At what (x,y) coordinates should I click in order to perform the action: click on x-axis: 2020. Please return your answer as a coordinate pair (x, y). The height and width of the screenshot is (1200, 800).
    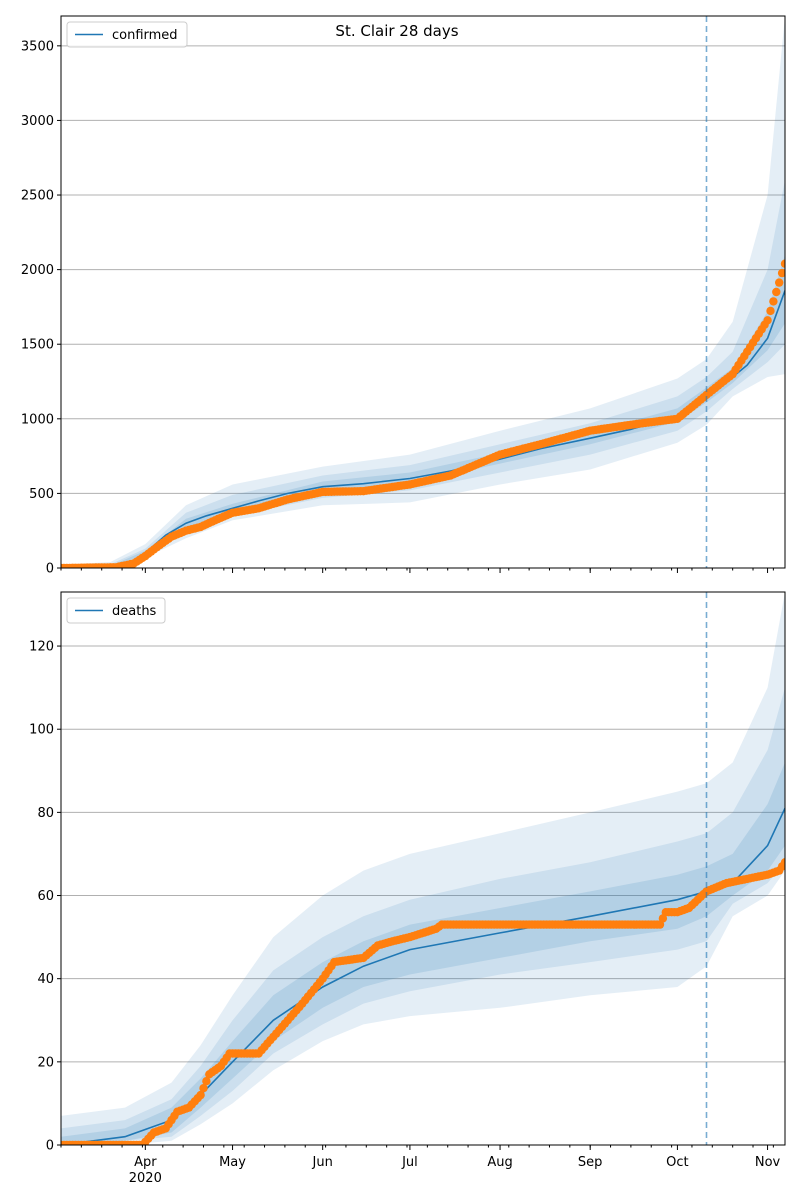
    Looking at the image, I should click on (145, 1178).